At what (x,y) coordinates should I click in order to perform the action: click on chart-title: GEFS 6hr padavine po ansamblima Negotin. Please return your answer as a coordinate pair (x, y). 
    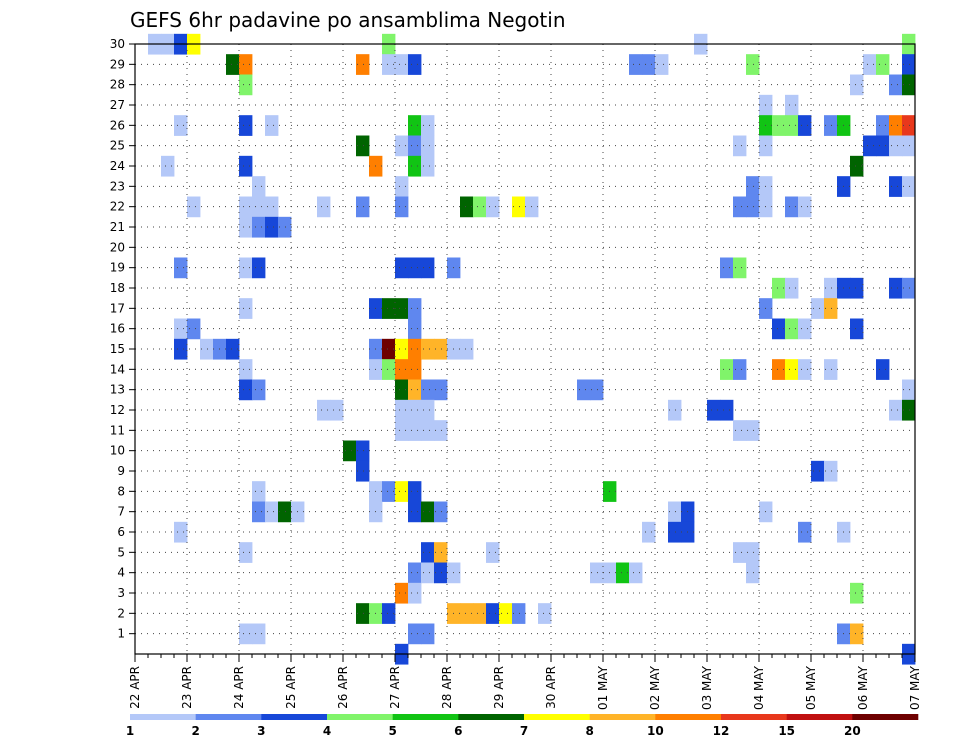
    Looking at the image, I should click on (348, 20).